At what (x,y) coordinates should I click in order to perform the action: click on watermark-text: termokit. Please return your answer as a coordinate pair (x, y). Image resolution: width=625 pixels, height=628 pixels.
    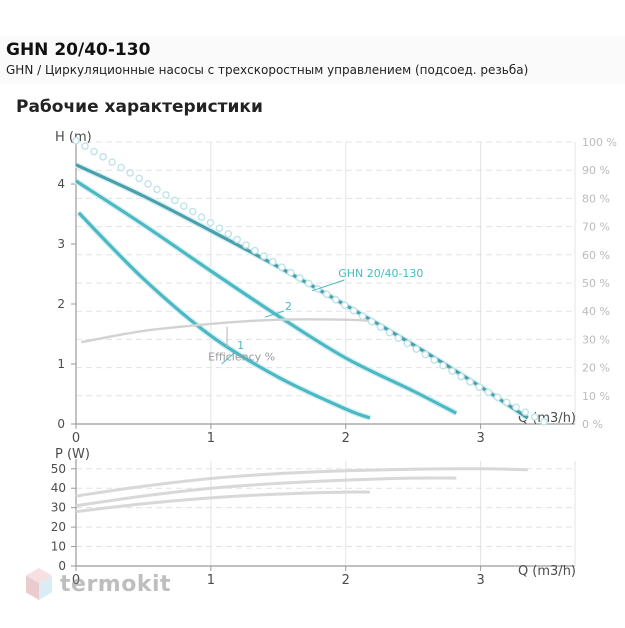
    Looking at the image, I should click on (116, 584).